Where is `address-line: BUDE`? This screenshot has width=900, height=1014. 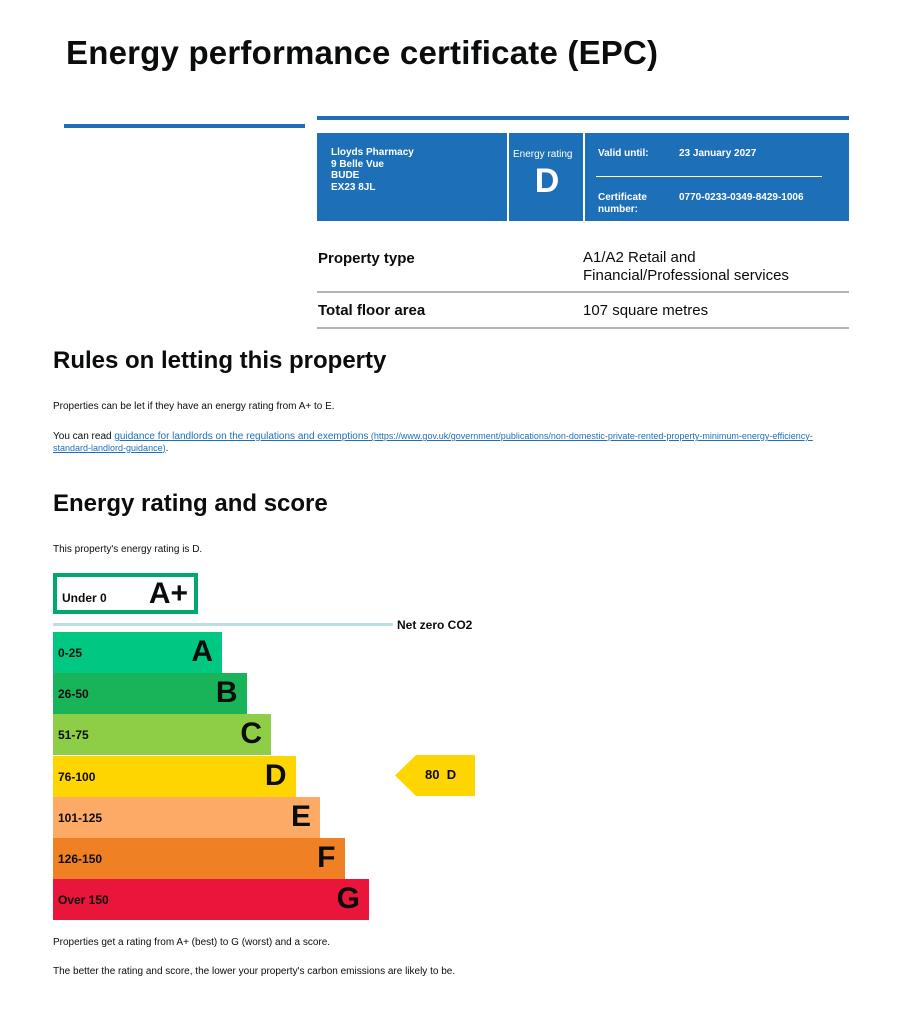 address-line: BUDE is located at coordinates (345, 175).